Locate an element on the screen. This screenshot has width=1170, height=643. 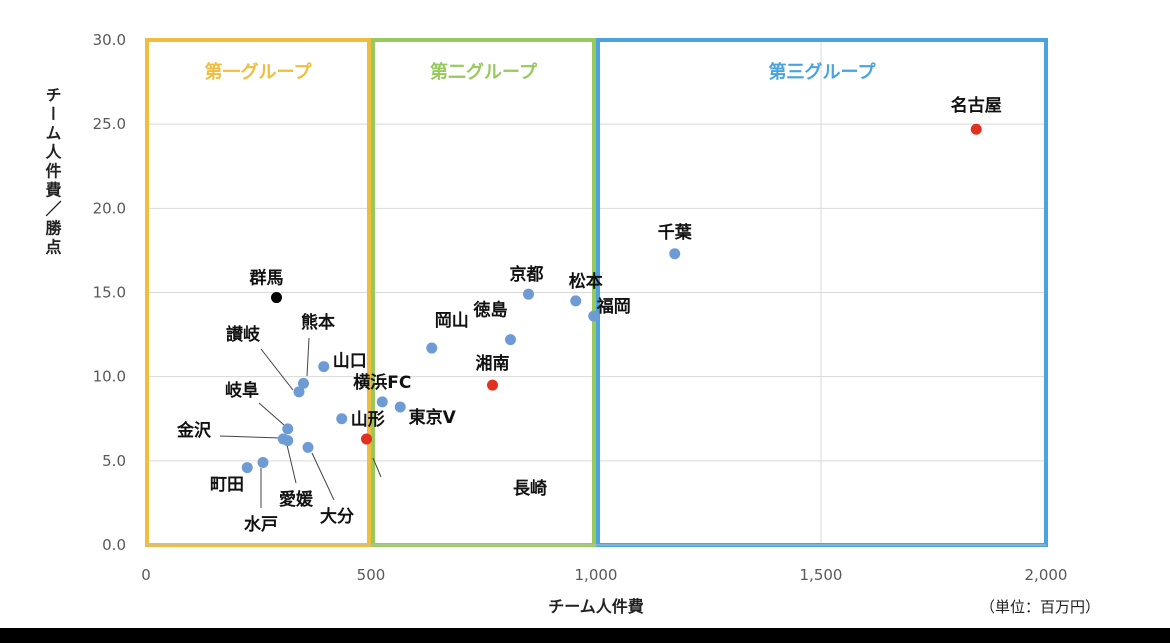
data-label: 湘南 is located at coordinates (493, 363).